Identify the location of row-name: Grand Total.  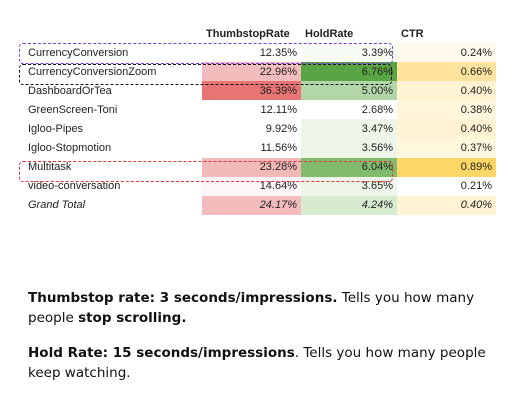
(57, 205).